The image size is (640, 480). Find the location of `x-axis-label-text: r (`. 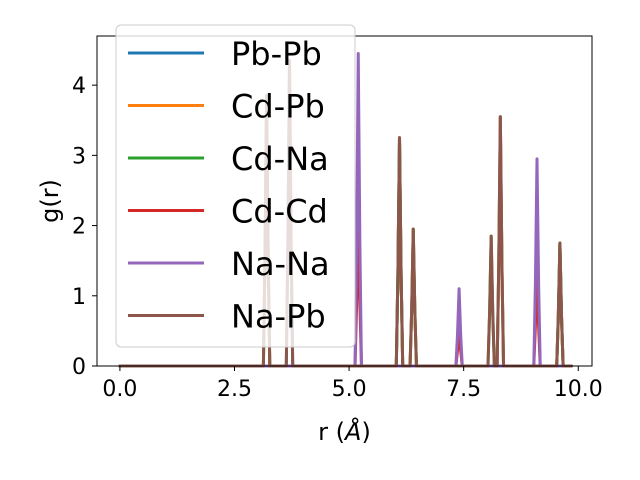

x-axis-label-text: r ( is located at coordinates (331, 432).